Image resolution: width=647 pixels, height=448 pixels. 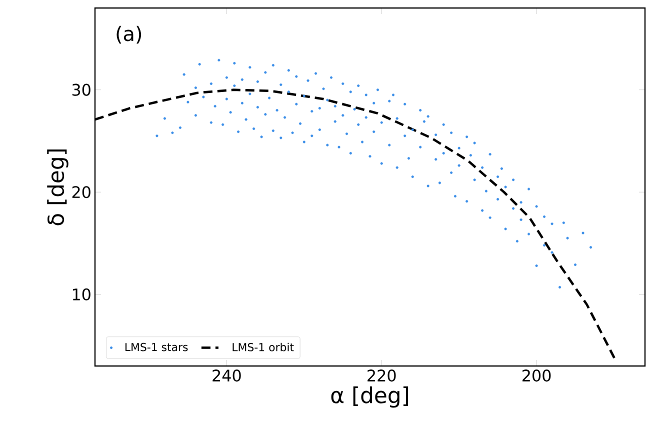 I want to click on y-tick-label: 30, so click(x=81, y=90).